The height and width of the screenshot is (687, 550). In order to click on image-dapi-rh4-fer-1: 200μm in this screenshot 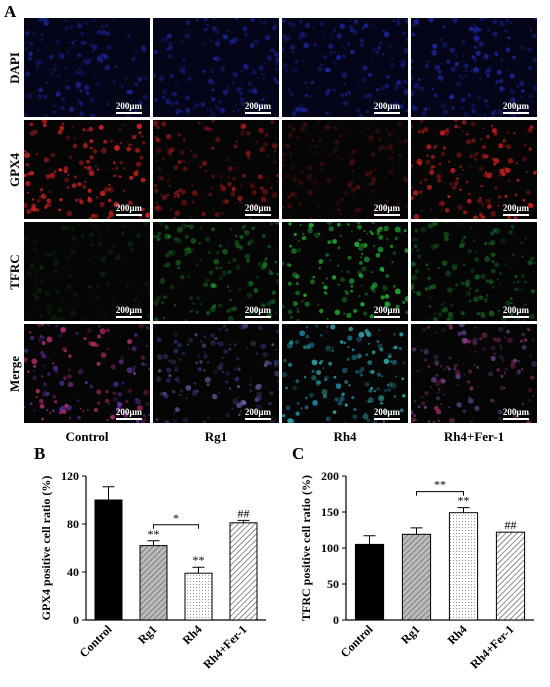, I will do `click(474, 67)`.